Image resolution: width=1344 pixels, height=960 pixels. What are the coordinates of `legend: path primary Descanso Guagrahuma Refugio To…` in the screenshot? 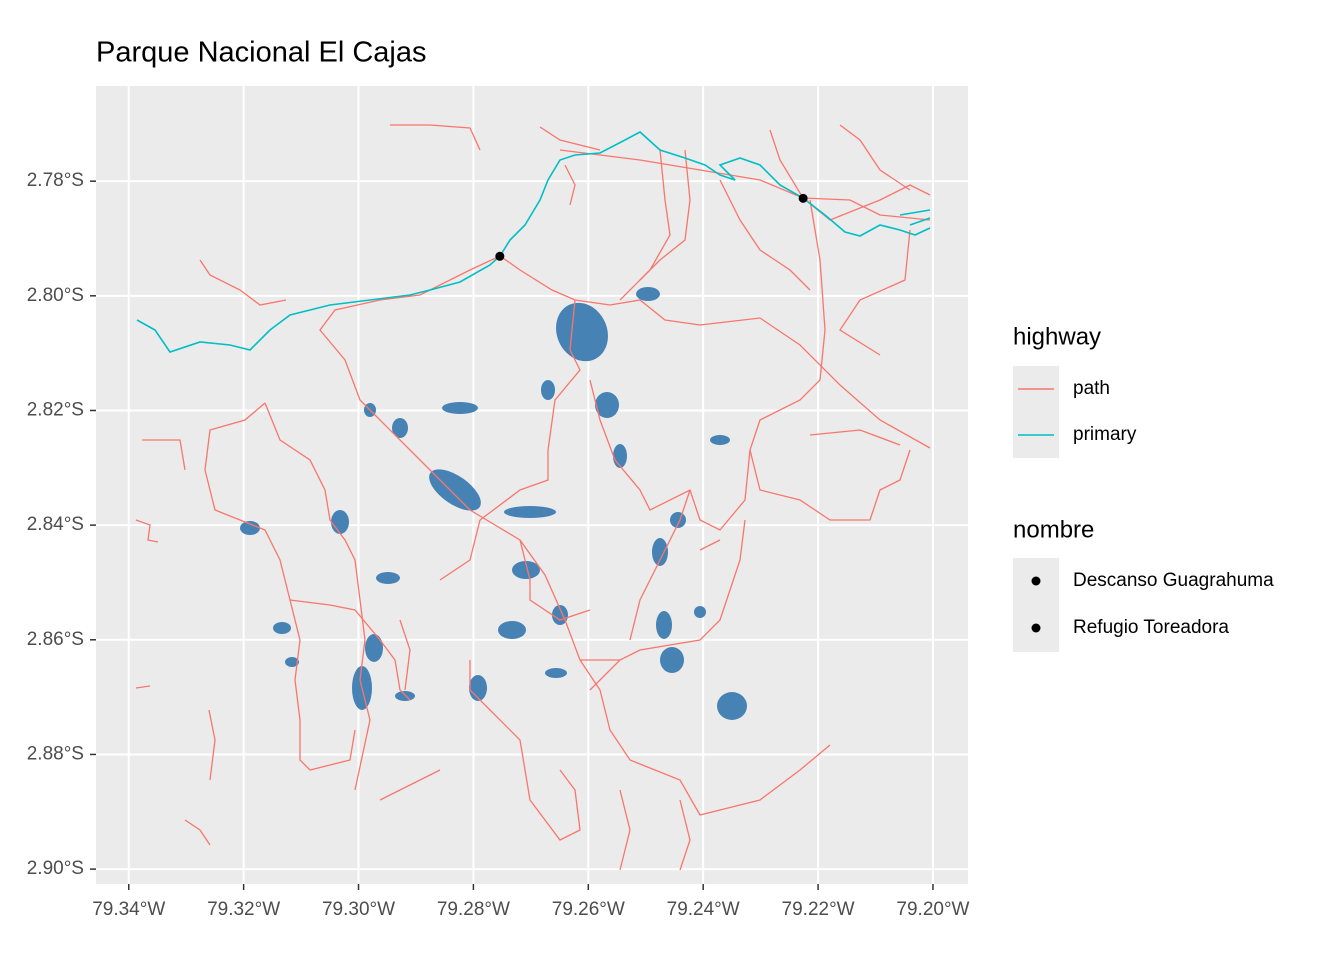 It's located at (1143, 509).